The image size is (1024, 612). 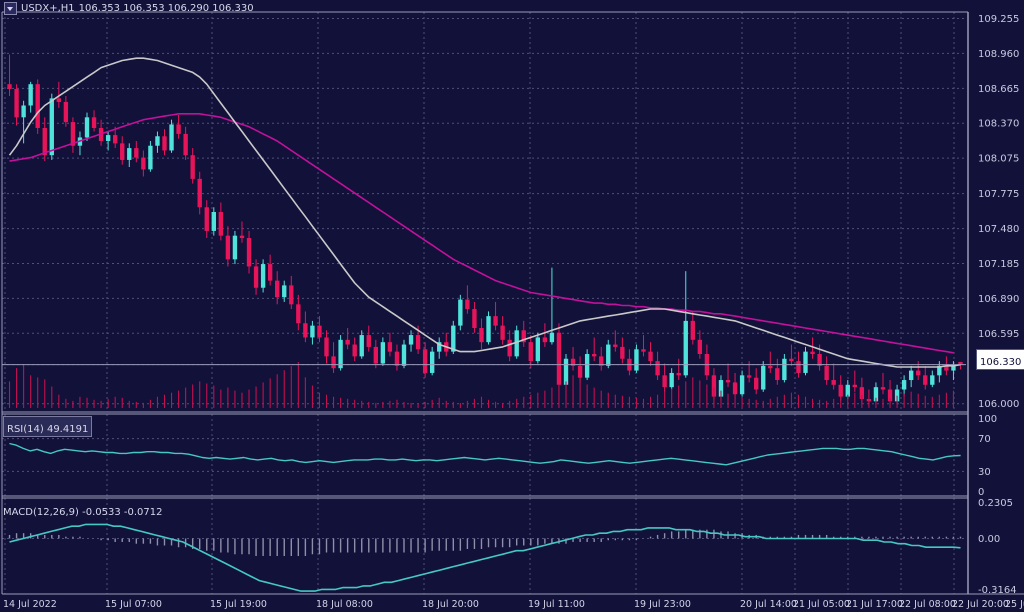 What do you see at coordinates (238, 604) in the screenshot?
I see `time-axis-label: 15 Jul 19:00` at bounding box center [238, 604].